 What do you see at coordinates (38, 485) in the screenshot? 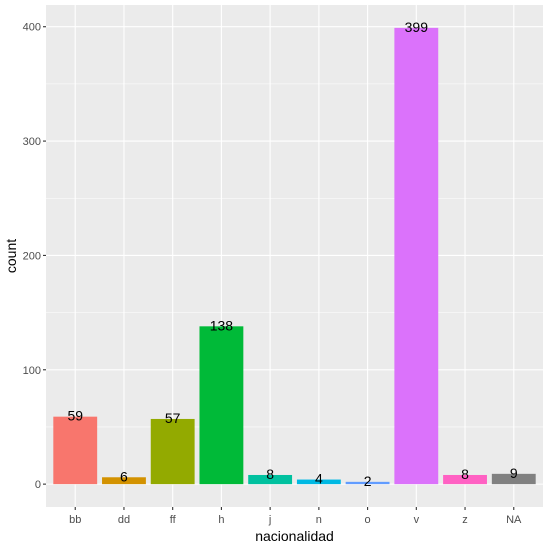
I see `y-tick-label: 0` at bounding box center [38, 485].